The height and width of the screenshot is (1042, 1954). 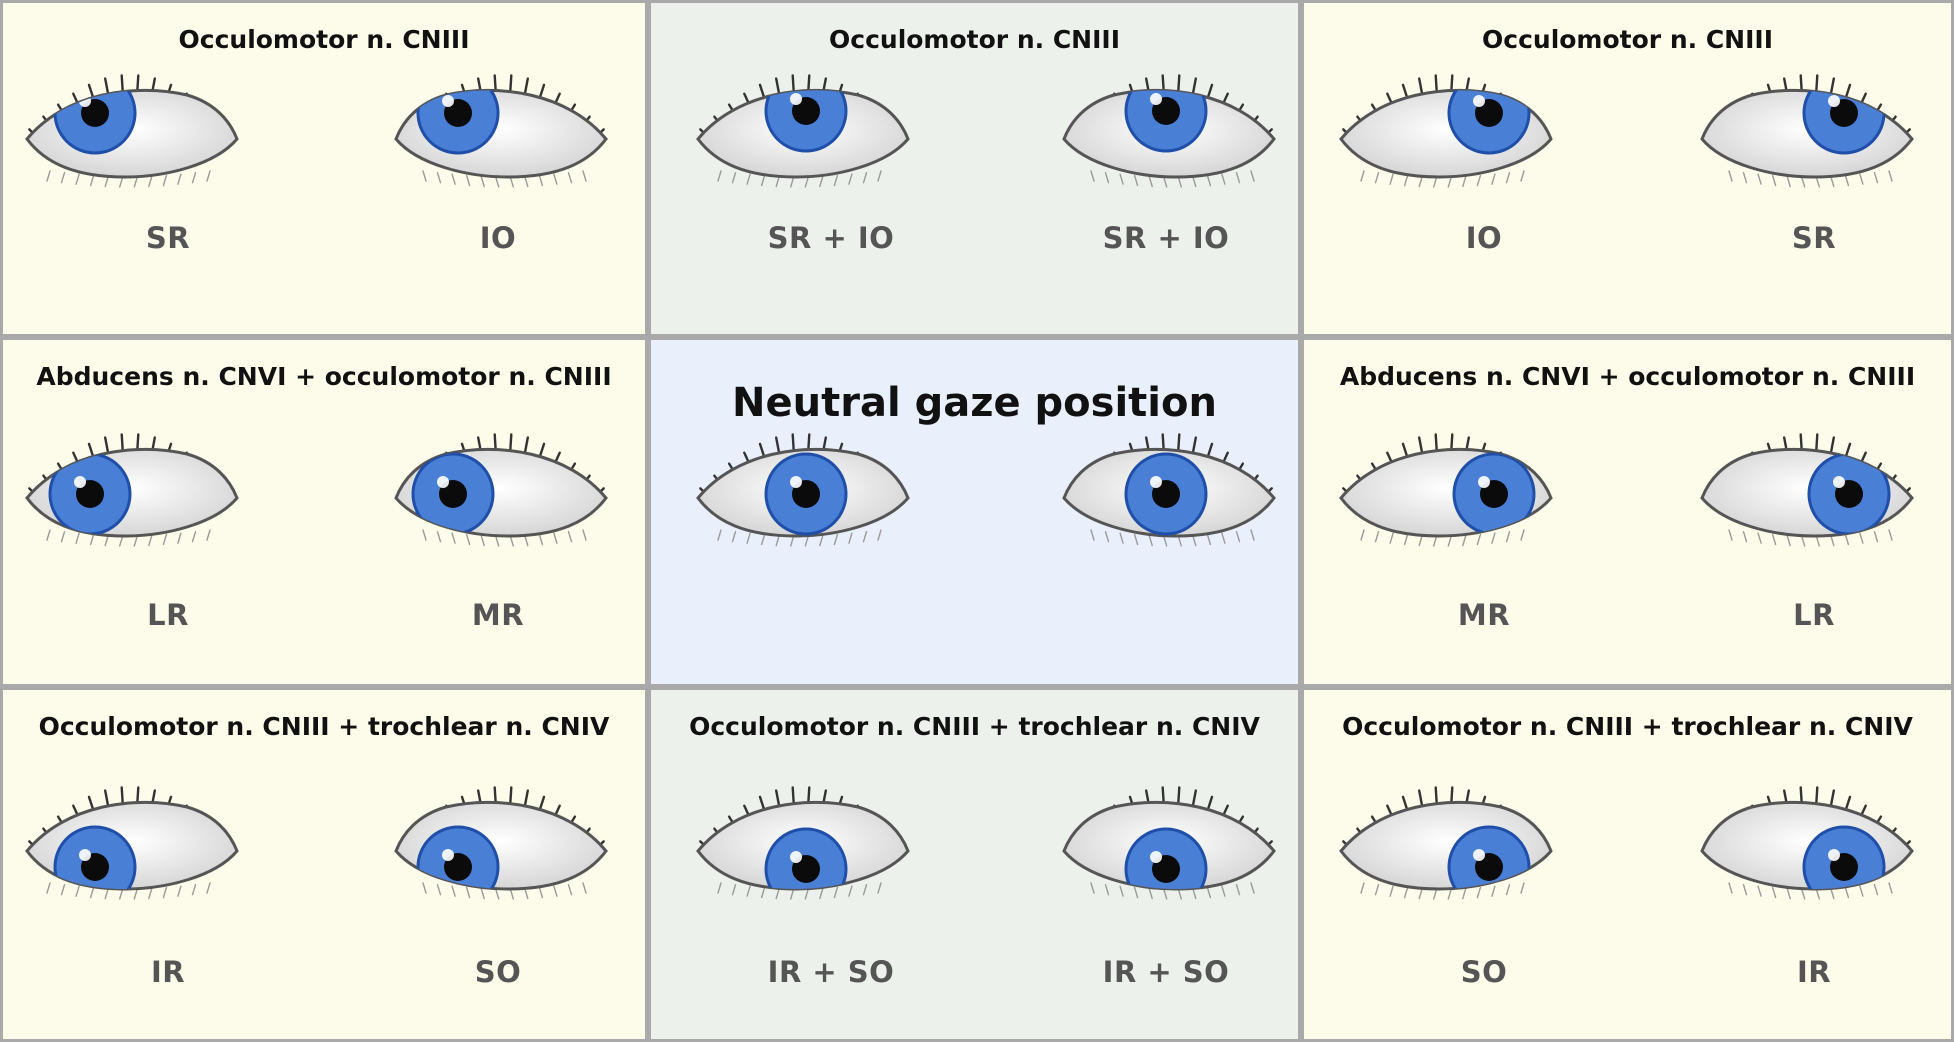 I want to click on panel-right: Abducens n. CNVI + occulomotor n. CNIII, so click(x=324, y=512).